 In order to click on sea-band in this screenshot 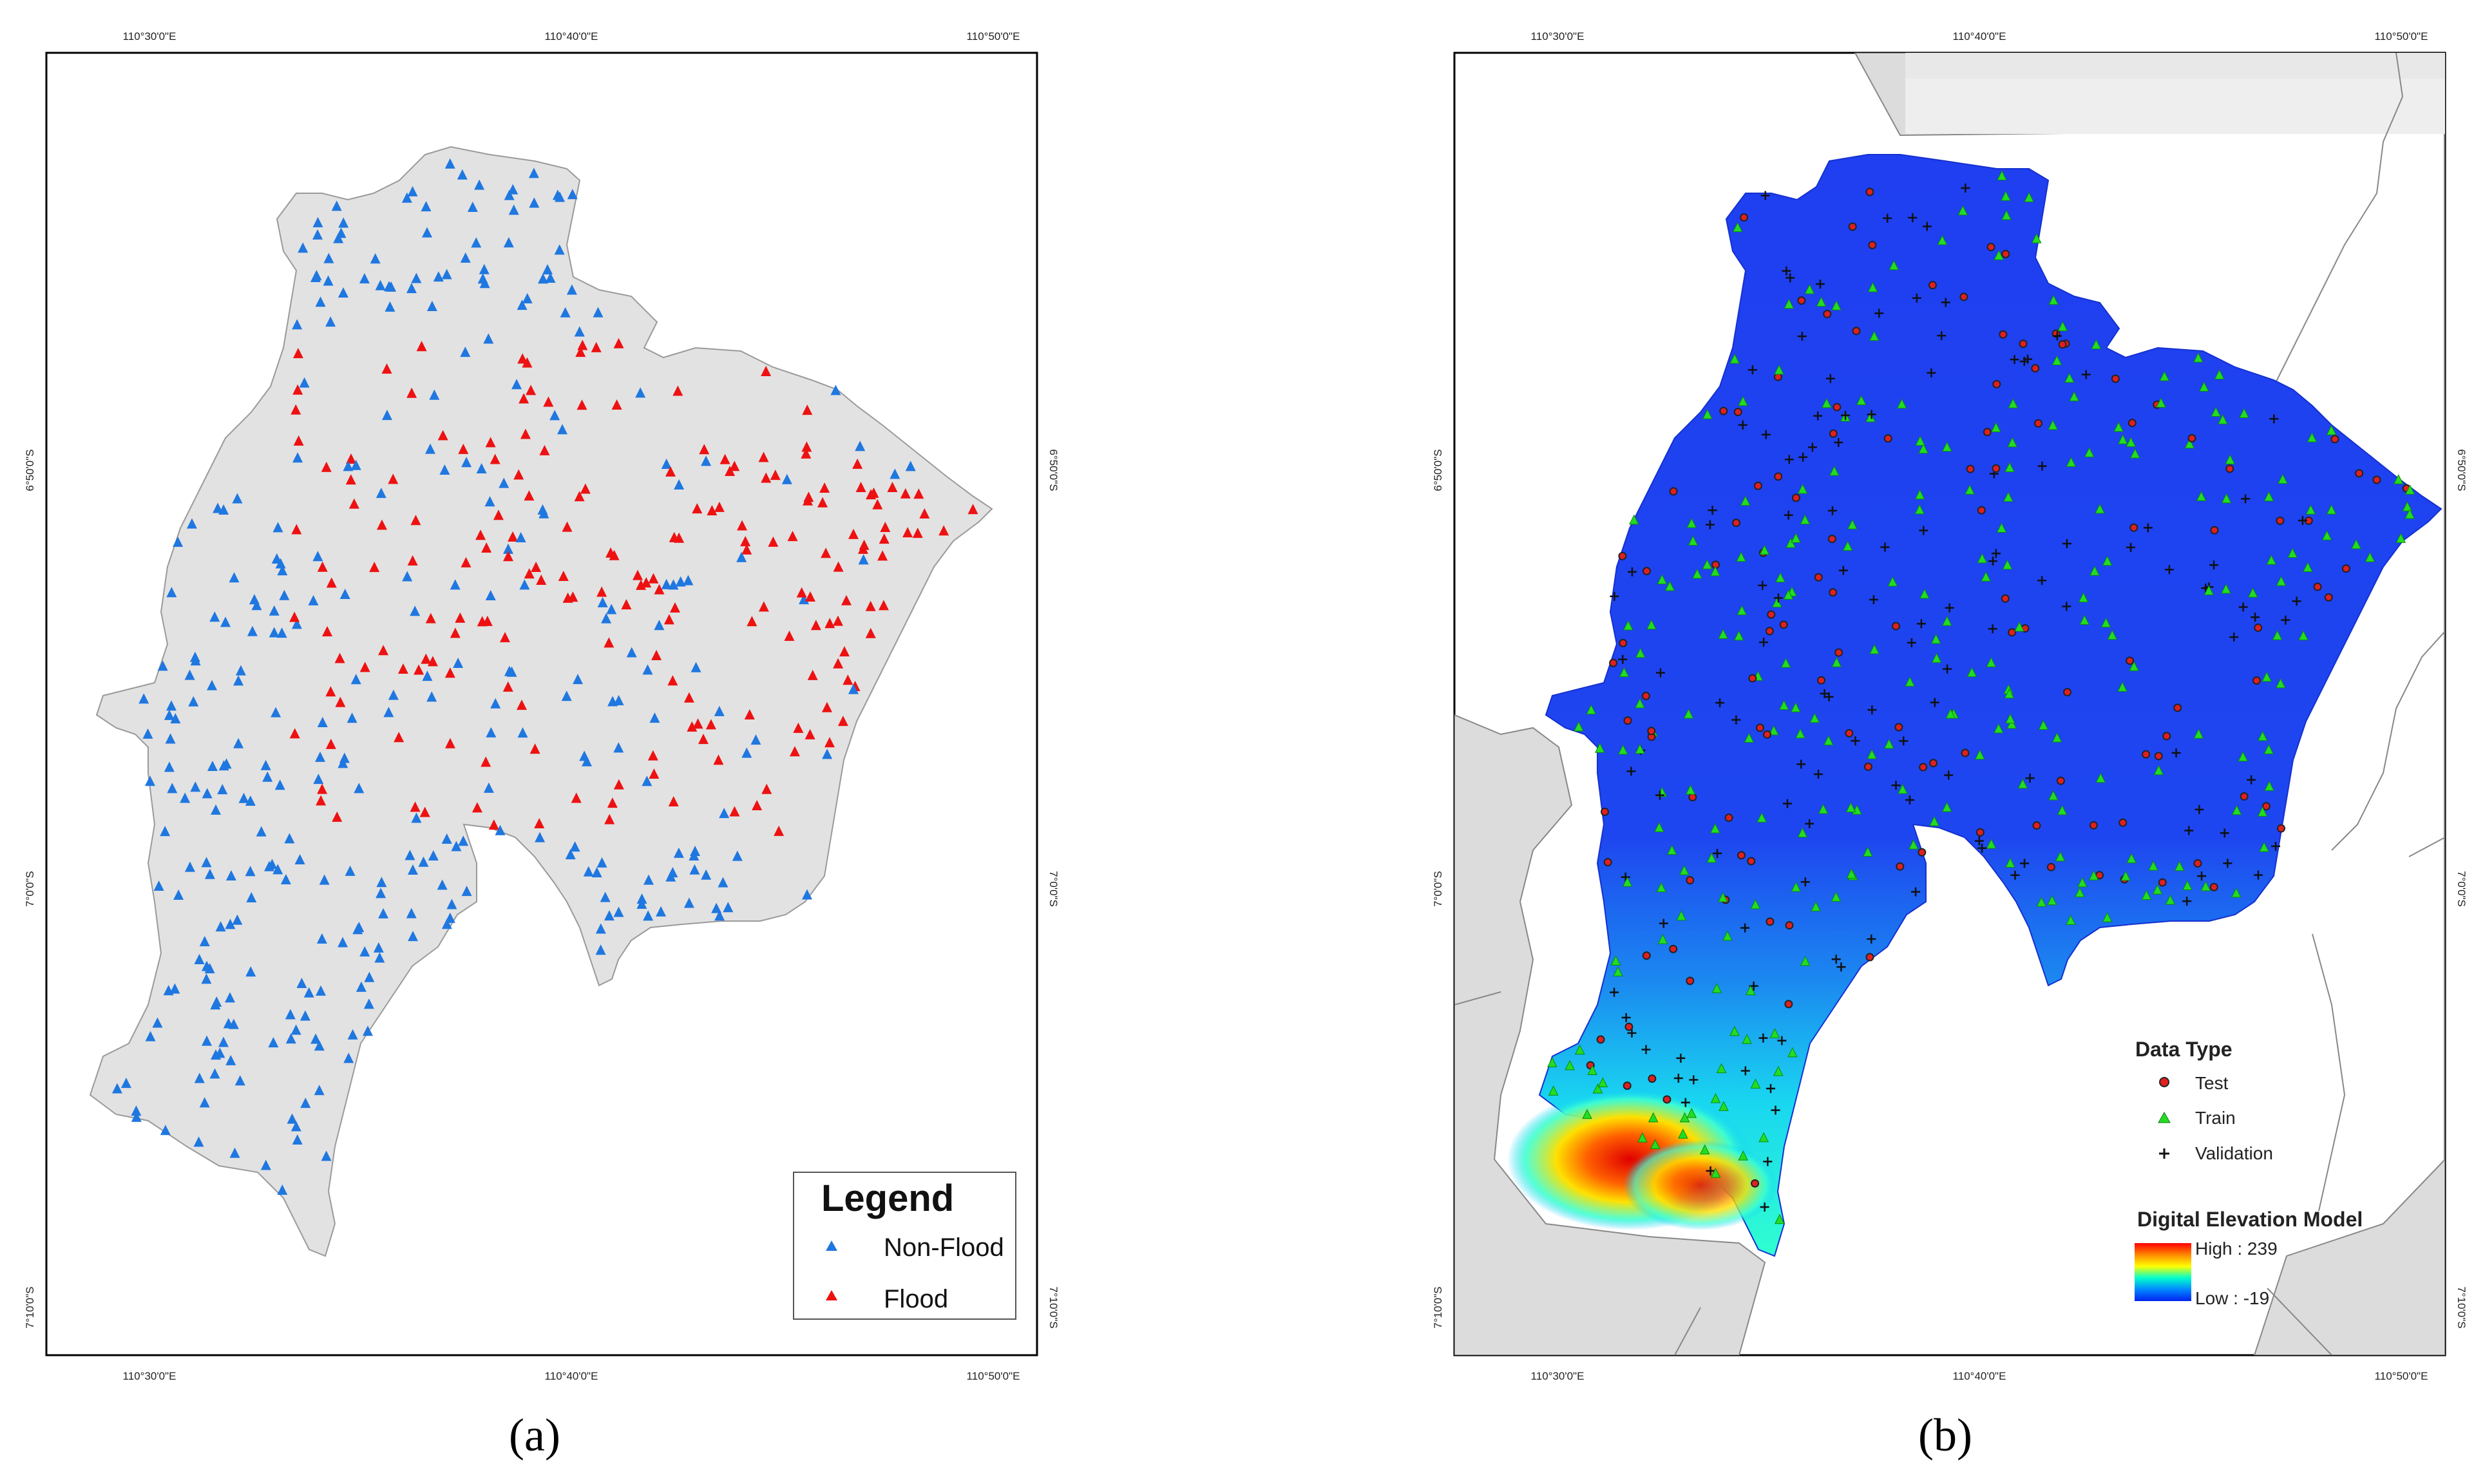, I will do `click(2175, 66)`.